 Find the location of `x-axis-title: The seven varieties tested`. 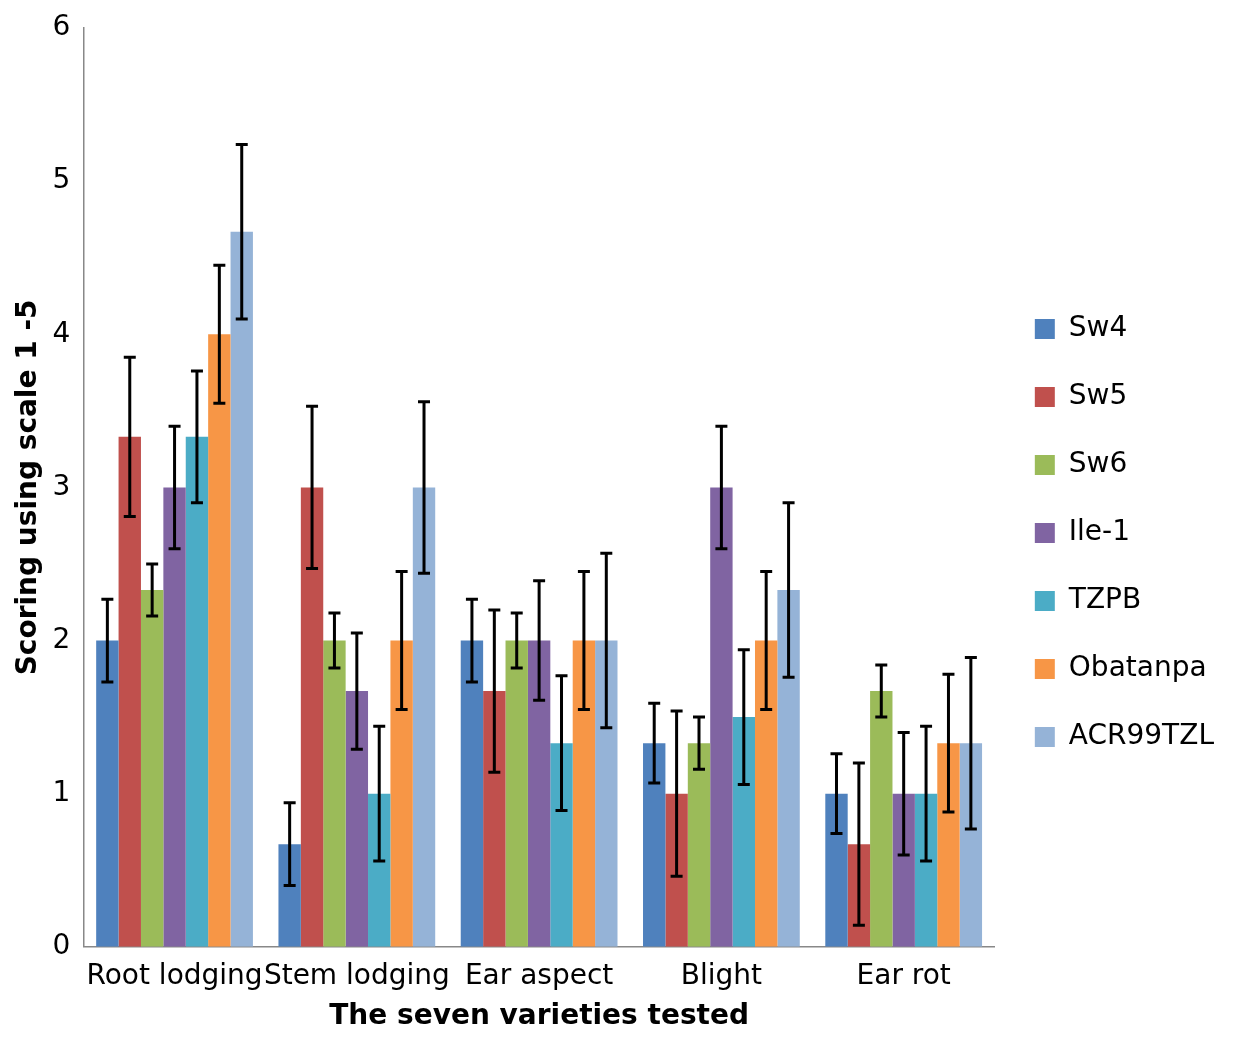

x-axis-title: The seven varieties tested is located at coordinates (539, 1015).